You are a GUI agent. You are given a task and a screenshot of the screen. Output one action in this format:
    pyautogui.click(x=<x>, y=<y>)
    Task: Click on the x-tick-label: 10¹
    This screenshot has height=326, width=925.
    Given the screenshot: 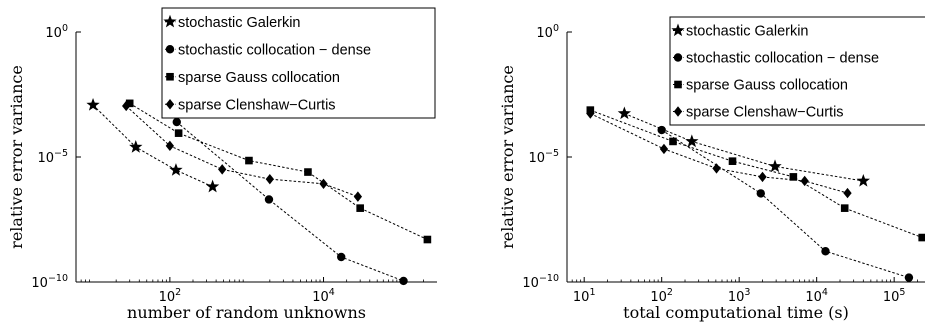 What is the action you would take?
    pyautogui.click(x=584, y=296)
    